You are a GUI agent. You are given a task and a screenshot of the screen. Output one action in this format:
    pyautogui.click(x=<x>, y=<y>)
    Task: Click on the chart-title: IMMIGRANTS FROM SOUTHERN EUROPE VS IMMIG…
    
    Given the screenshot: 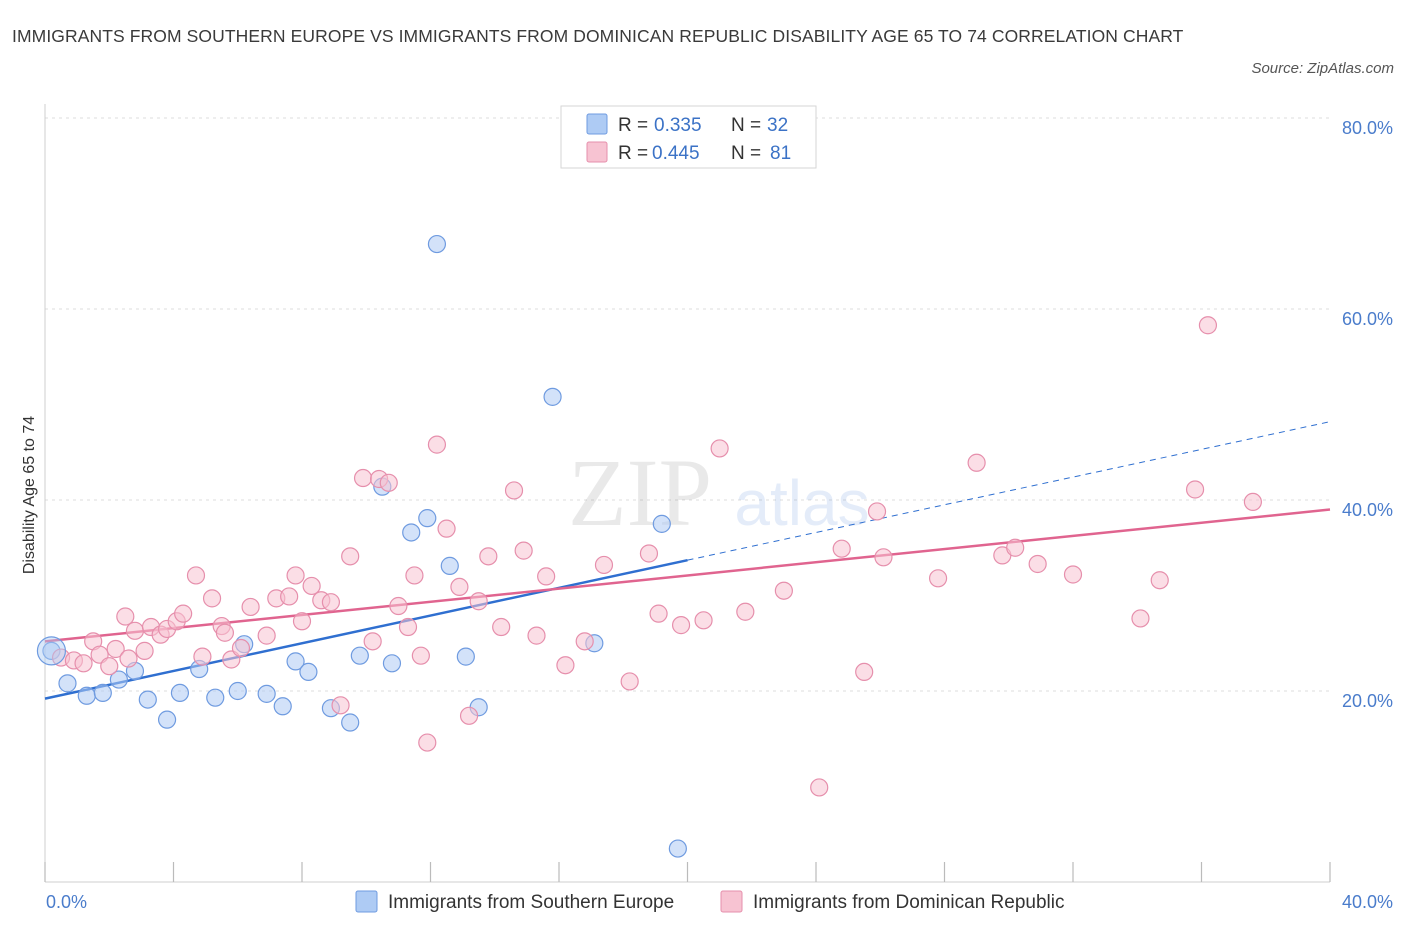 What is the action you would take?
    pyautogui.click(x=598, y=36)
    